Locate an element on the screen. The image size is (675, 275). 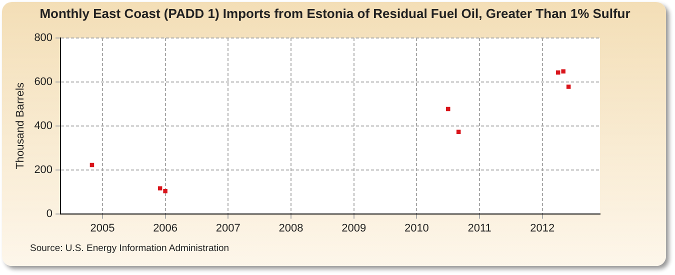
y-tick-label: 400 is located at coordinates (43, 126).